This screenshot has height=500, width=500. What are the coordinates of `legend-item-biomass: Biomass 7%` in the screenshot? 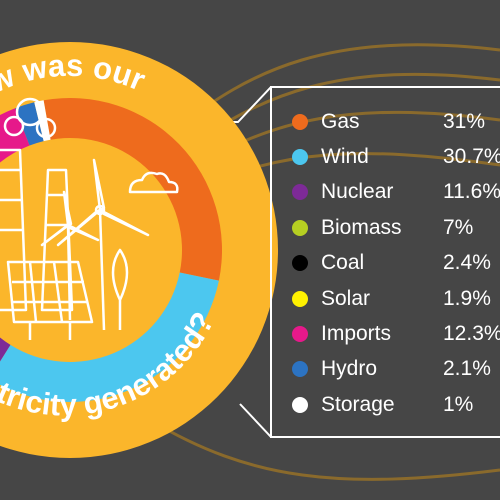 It's located at (396, 227).